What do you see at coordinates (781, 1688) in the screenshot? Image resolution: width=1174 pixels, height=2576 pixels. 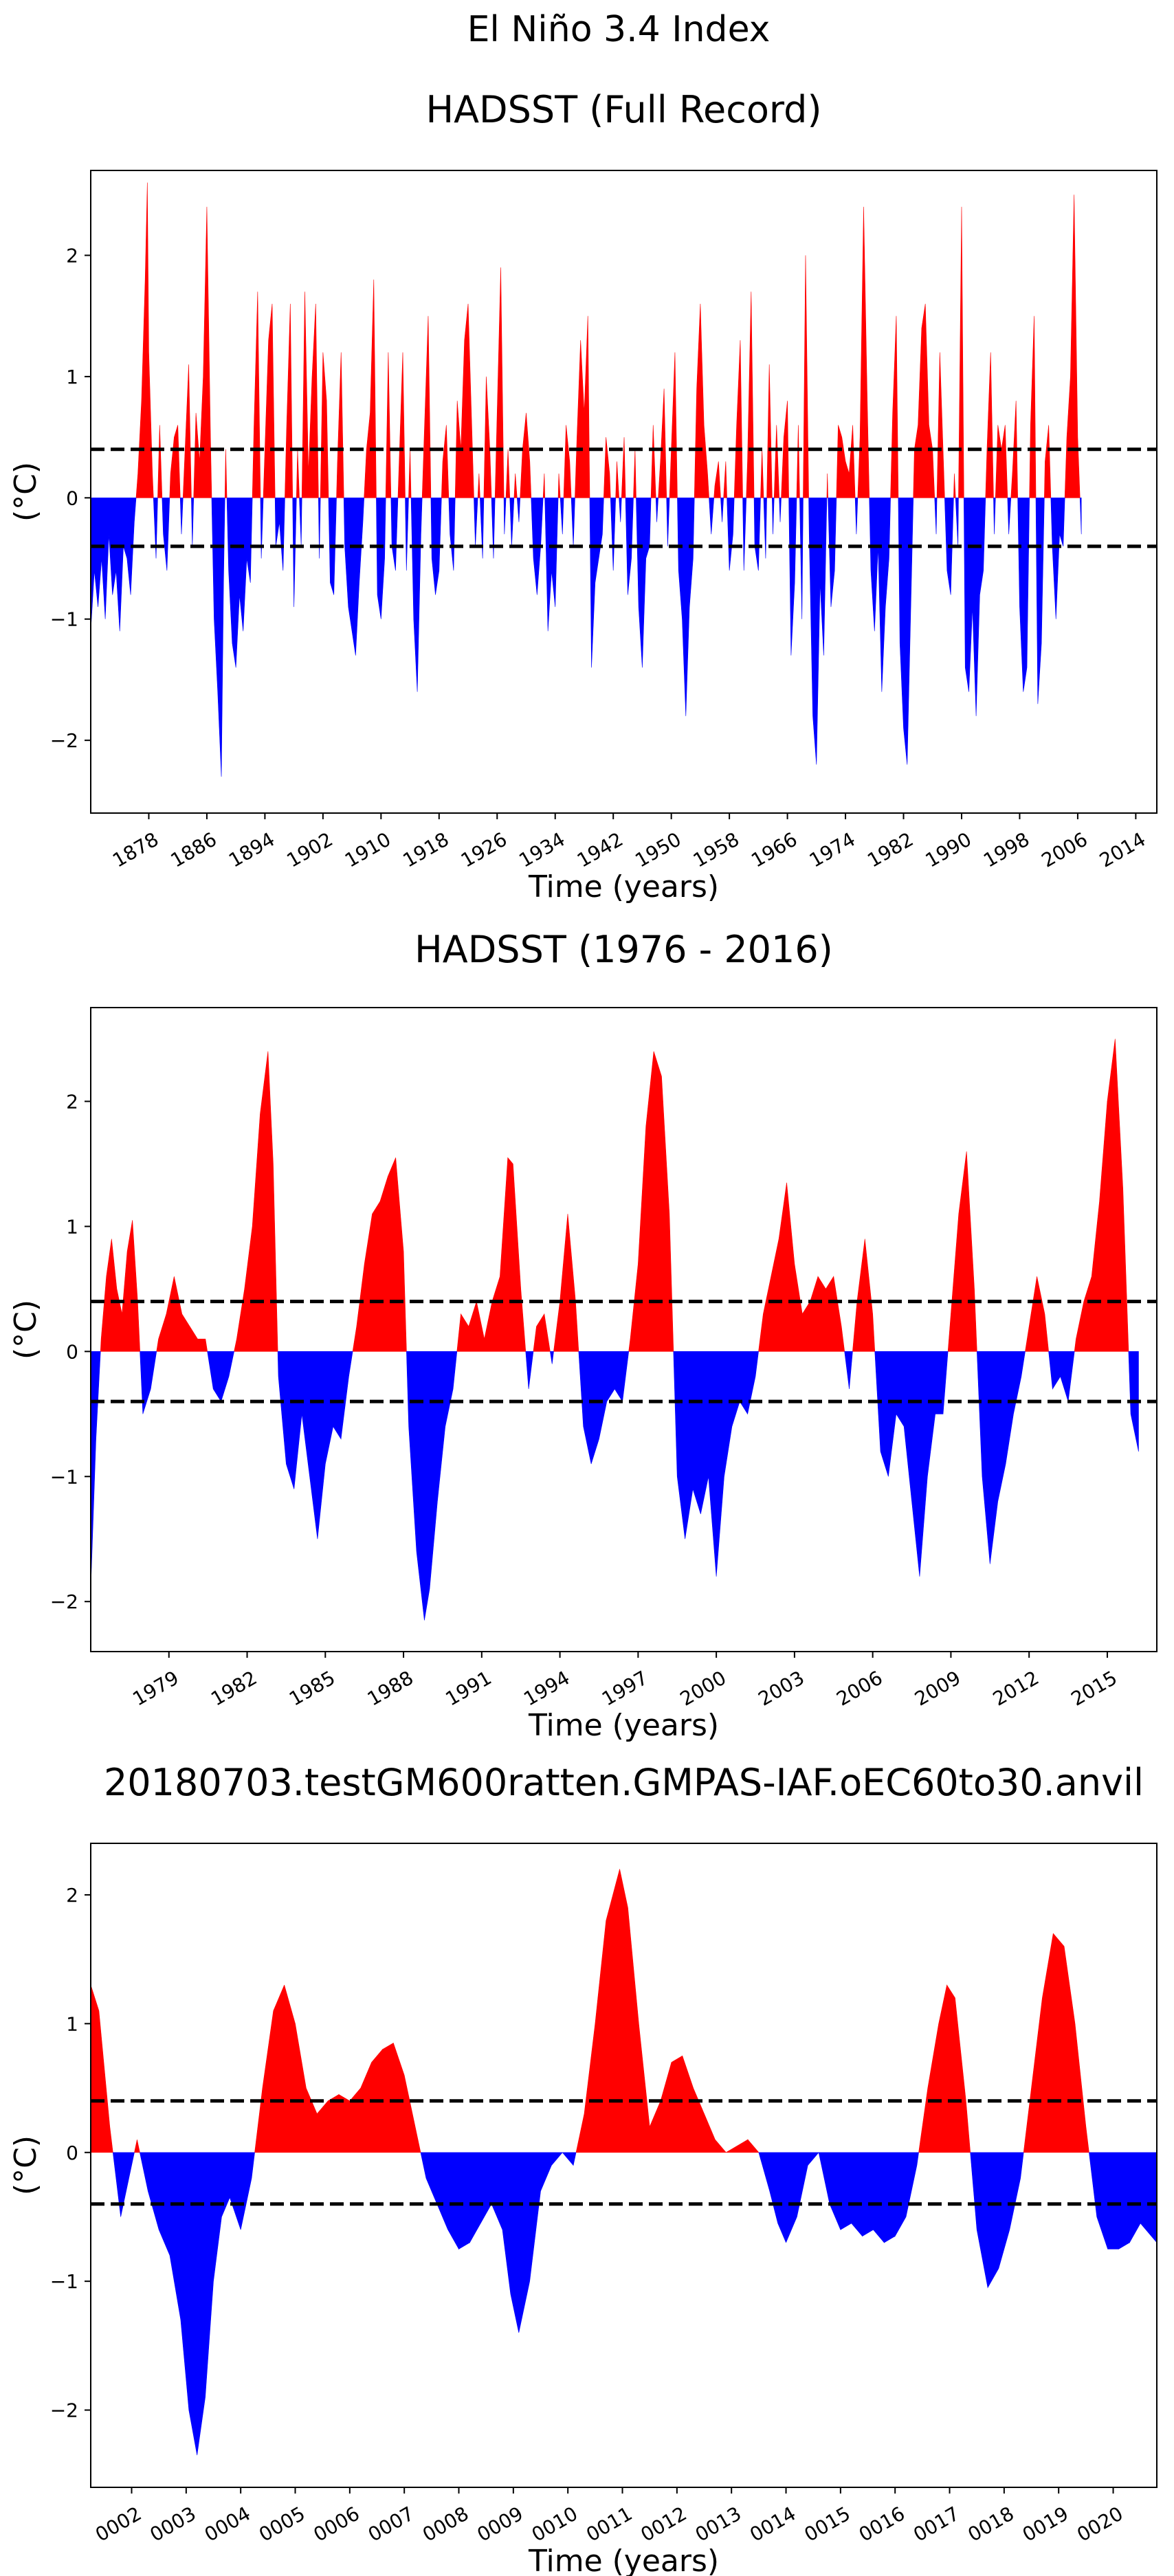 I see `x-tick-label: 2003` at bounding box center [781, 1688].